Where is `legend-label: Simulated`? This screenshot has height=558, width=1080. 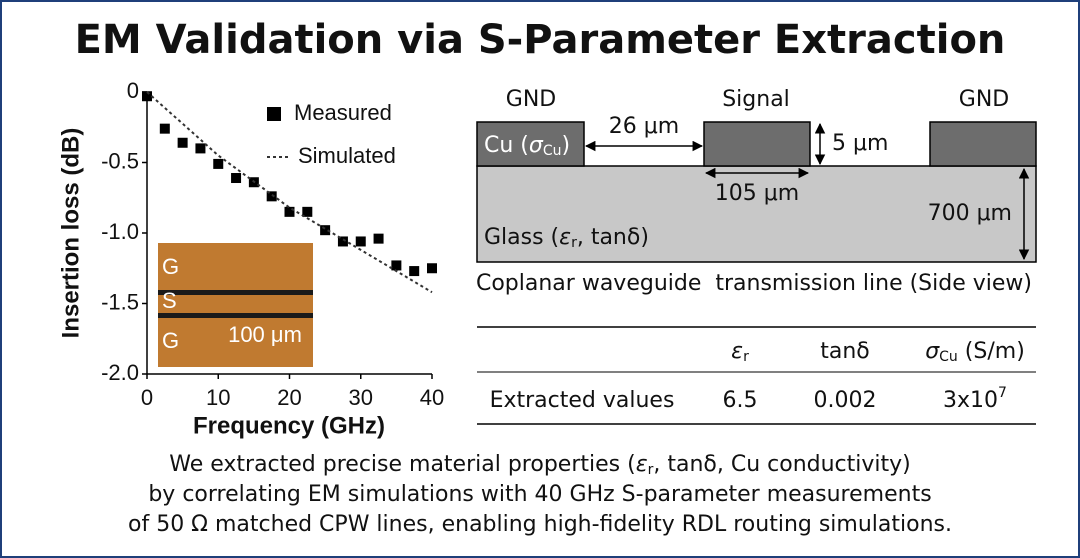 legend-label: Simulated is located at coordinates (347, 155).